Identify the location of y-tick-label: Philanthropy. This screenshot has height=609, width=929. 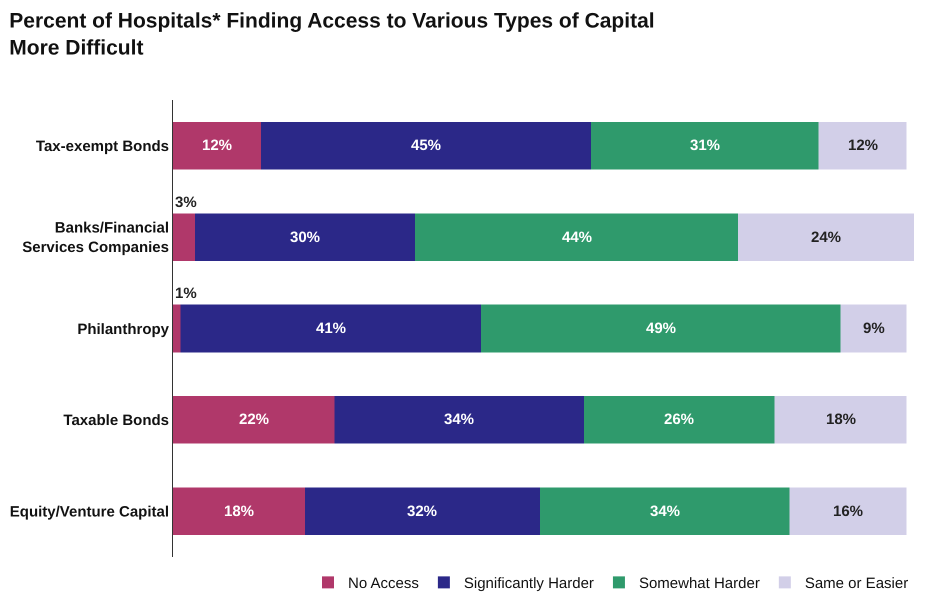
(123, 329).